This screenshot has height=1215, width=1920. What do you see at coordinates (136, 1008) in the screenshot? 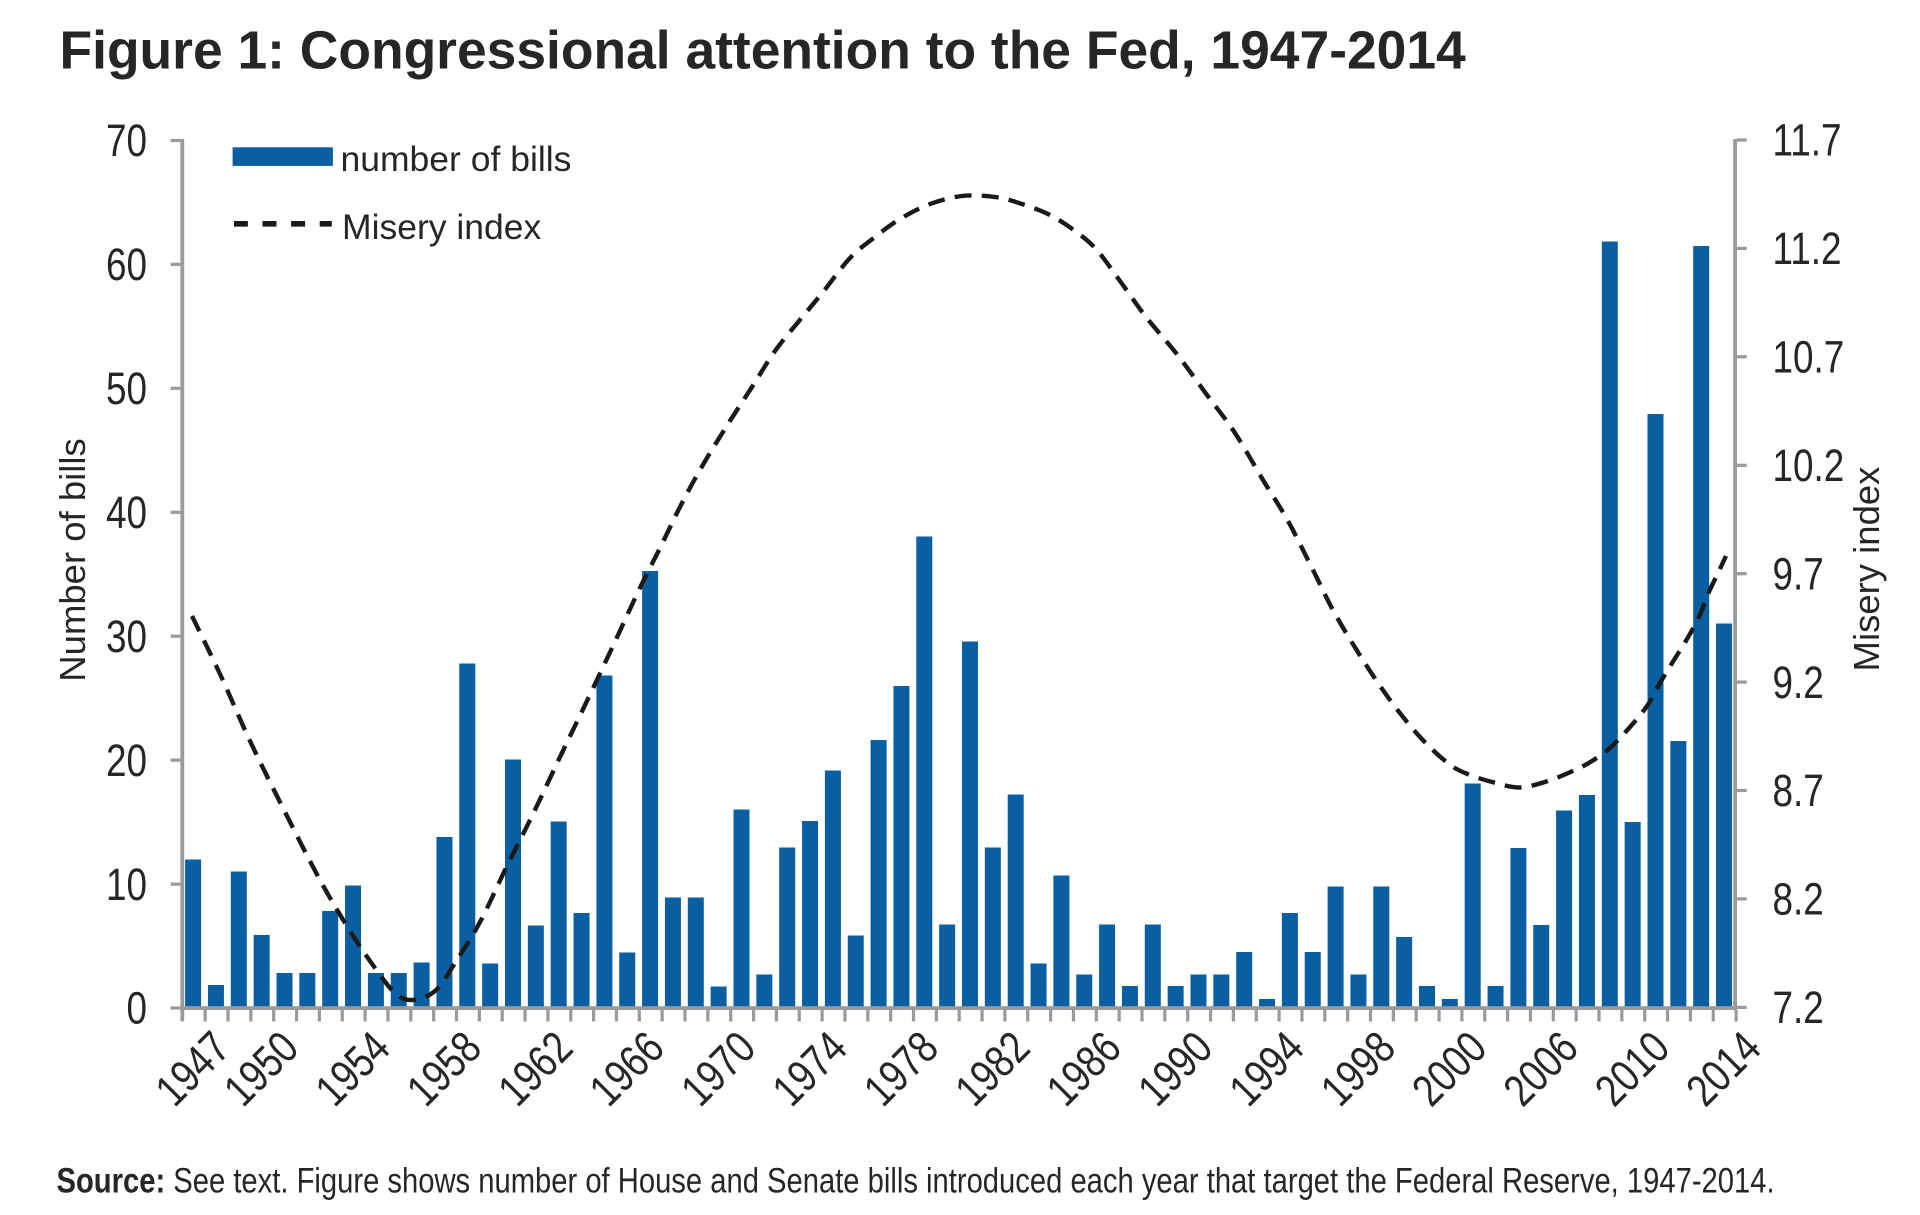
I see `svg-text: 0` at bounding box center [136, 1008].